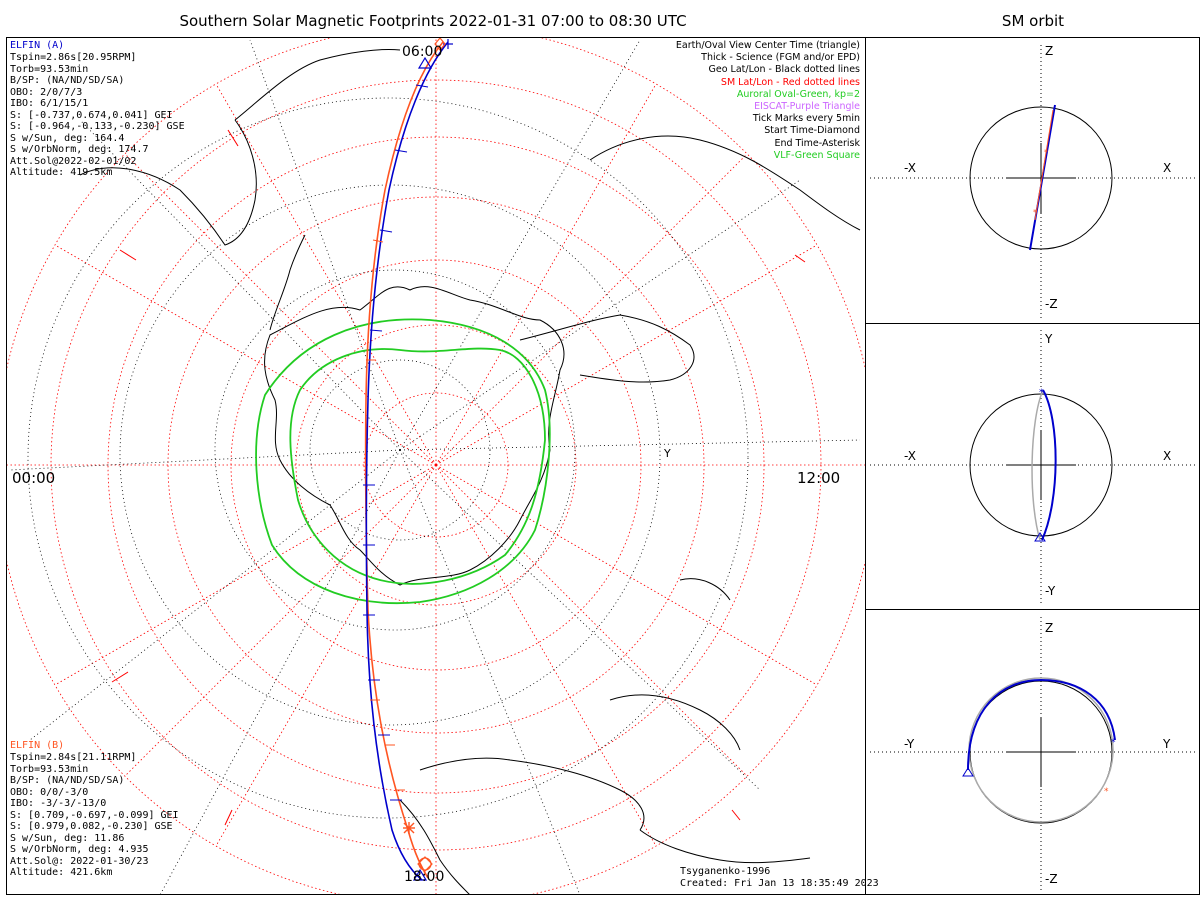  What do you see at coordinates (61, 872) in the screenshot?
I see `probe-b-info-line: Altitude: 421.6km` at bounding box center [61, 872].